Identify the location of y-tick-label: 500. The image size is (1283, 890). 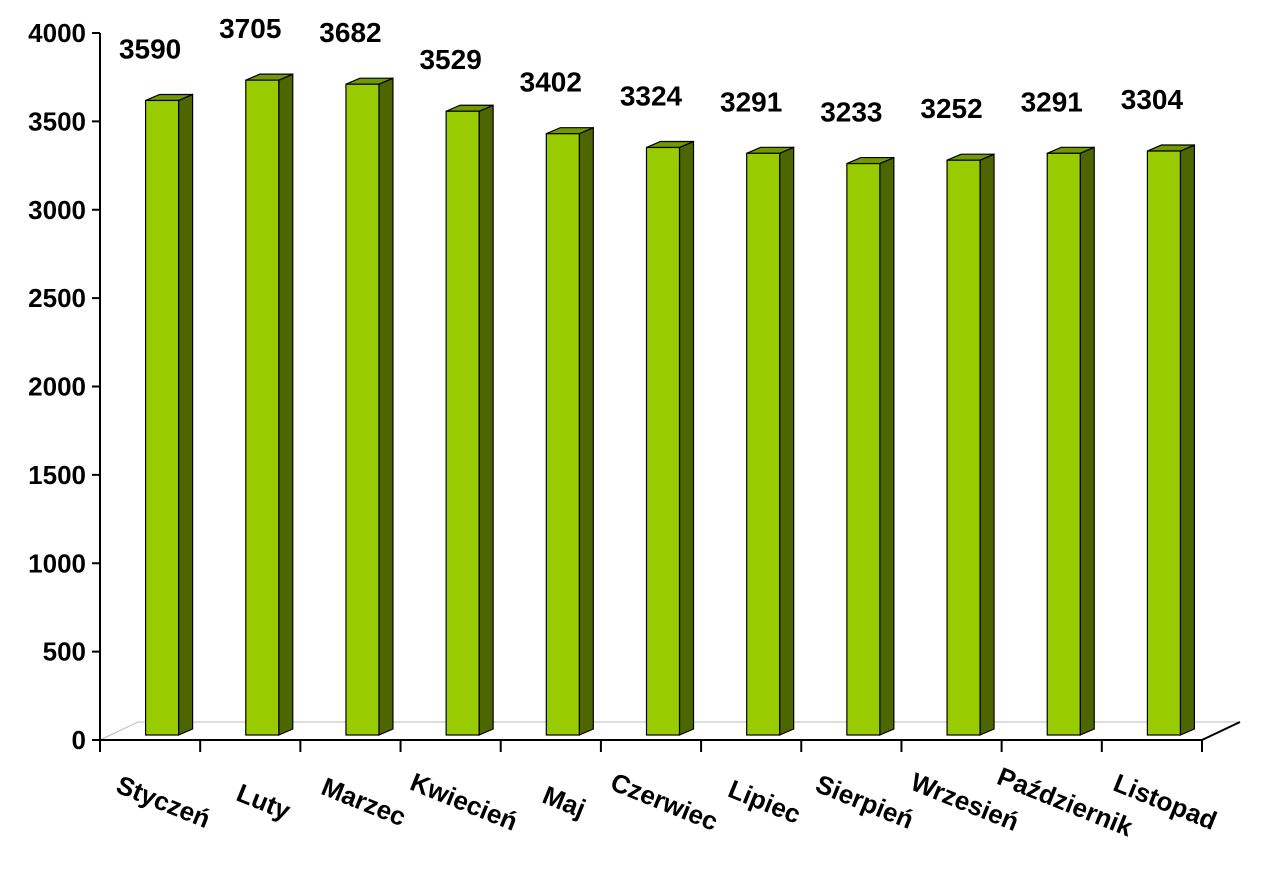
(64, 652).